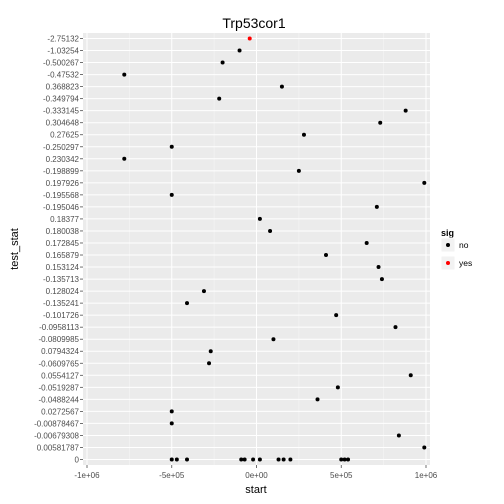 The width and height of the screenshot is (504, 504). Describe the element at coordinates (63, 39) in the screenshot. I see `y-tick-label: -2.75132` at that location.